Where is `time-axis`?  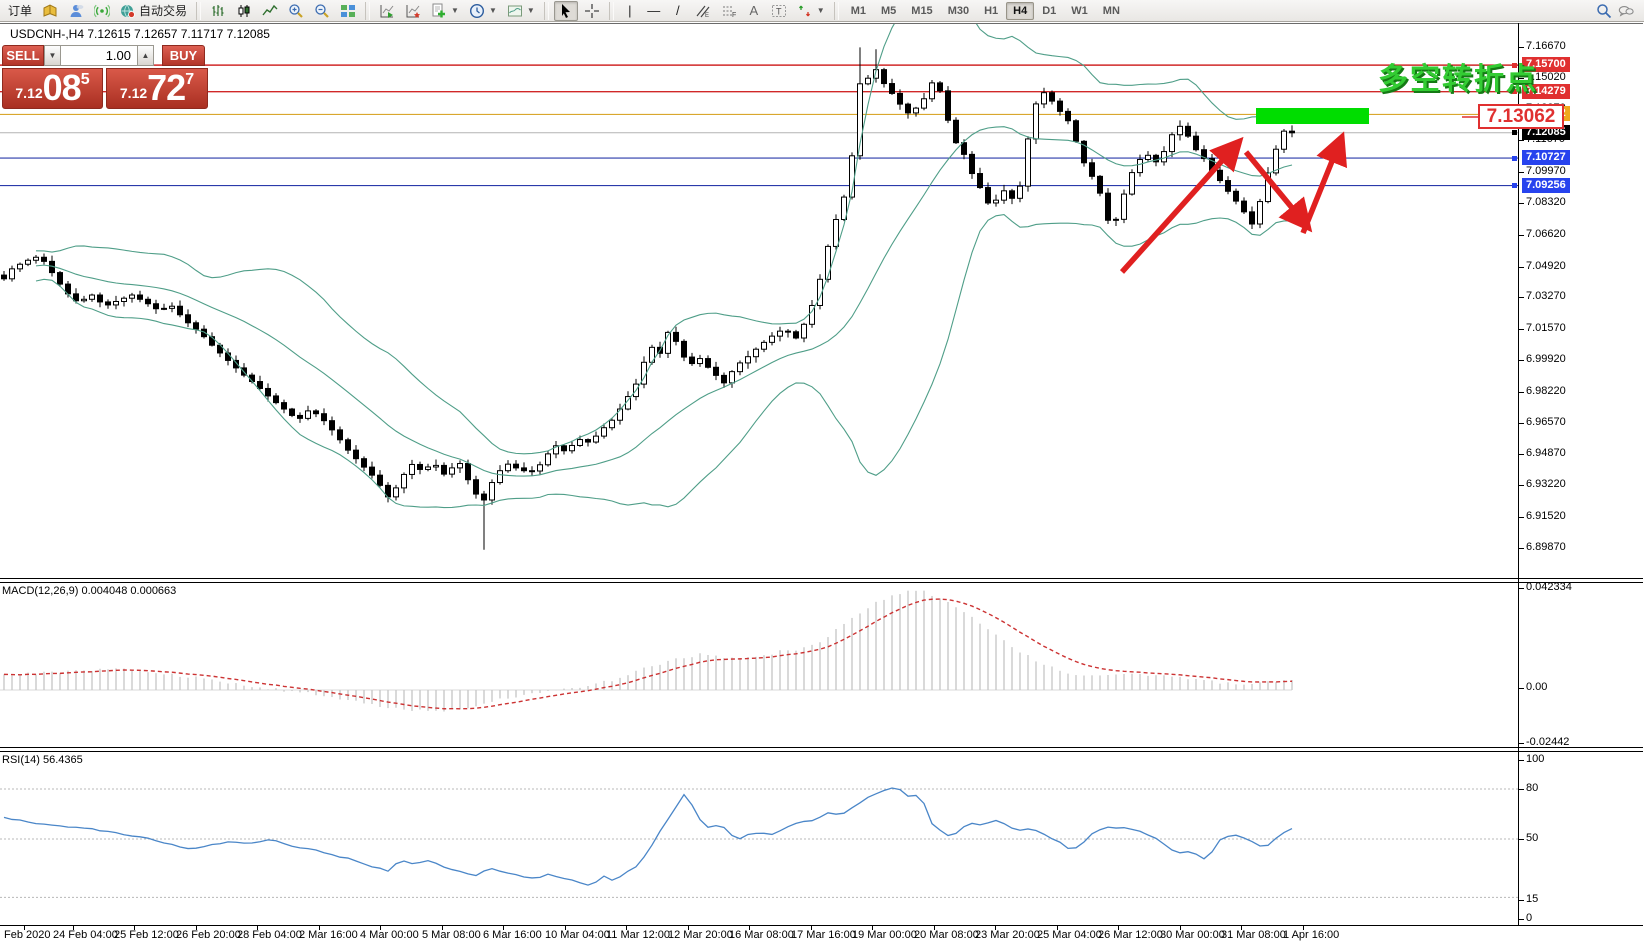 time-axis is located at coordinates (822, 934).